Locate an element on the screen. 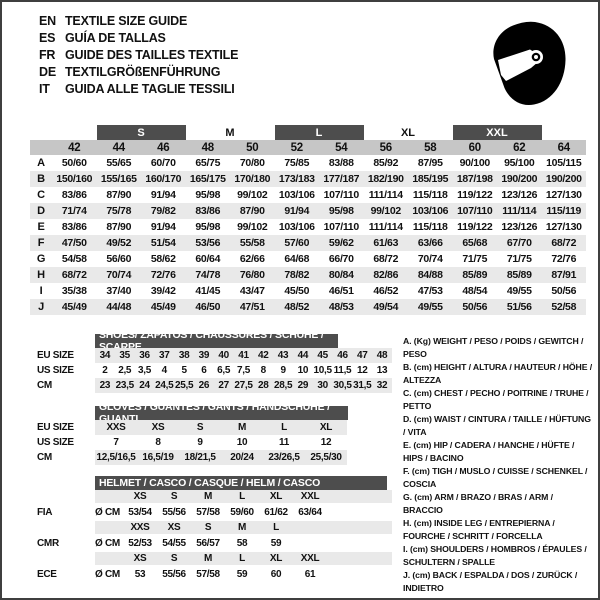 The width and height of the screenshot is (600, 600). gloves-value: 12 is located at coordinates (326, 442).